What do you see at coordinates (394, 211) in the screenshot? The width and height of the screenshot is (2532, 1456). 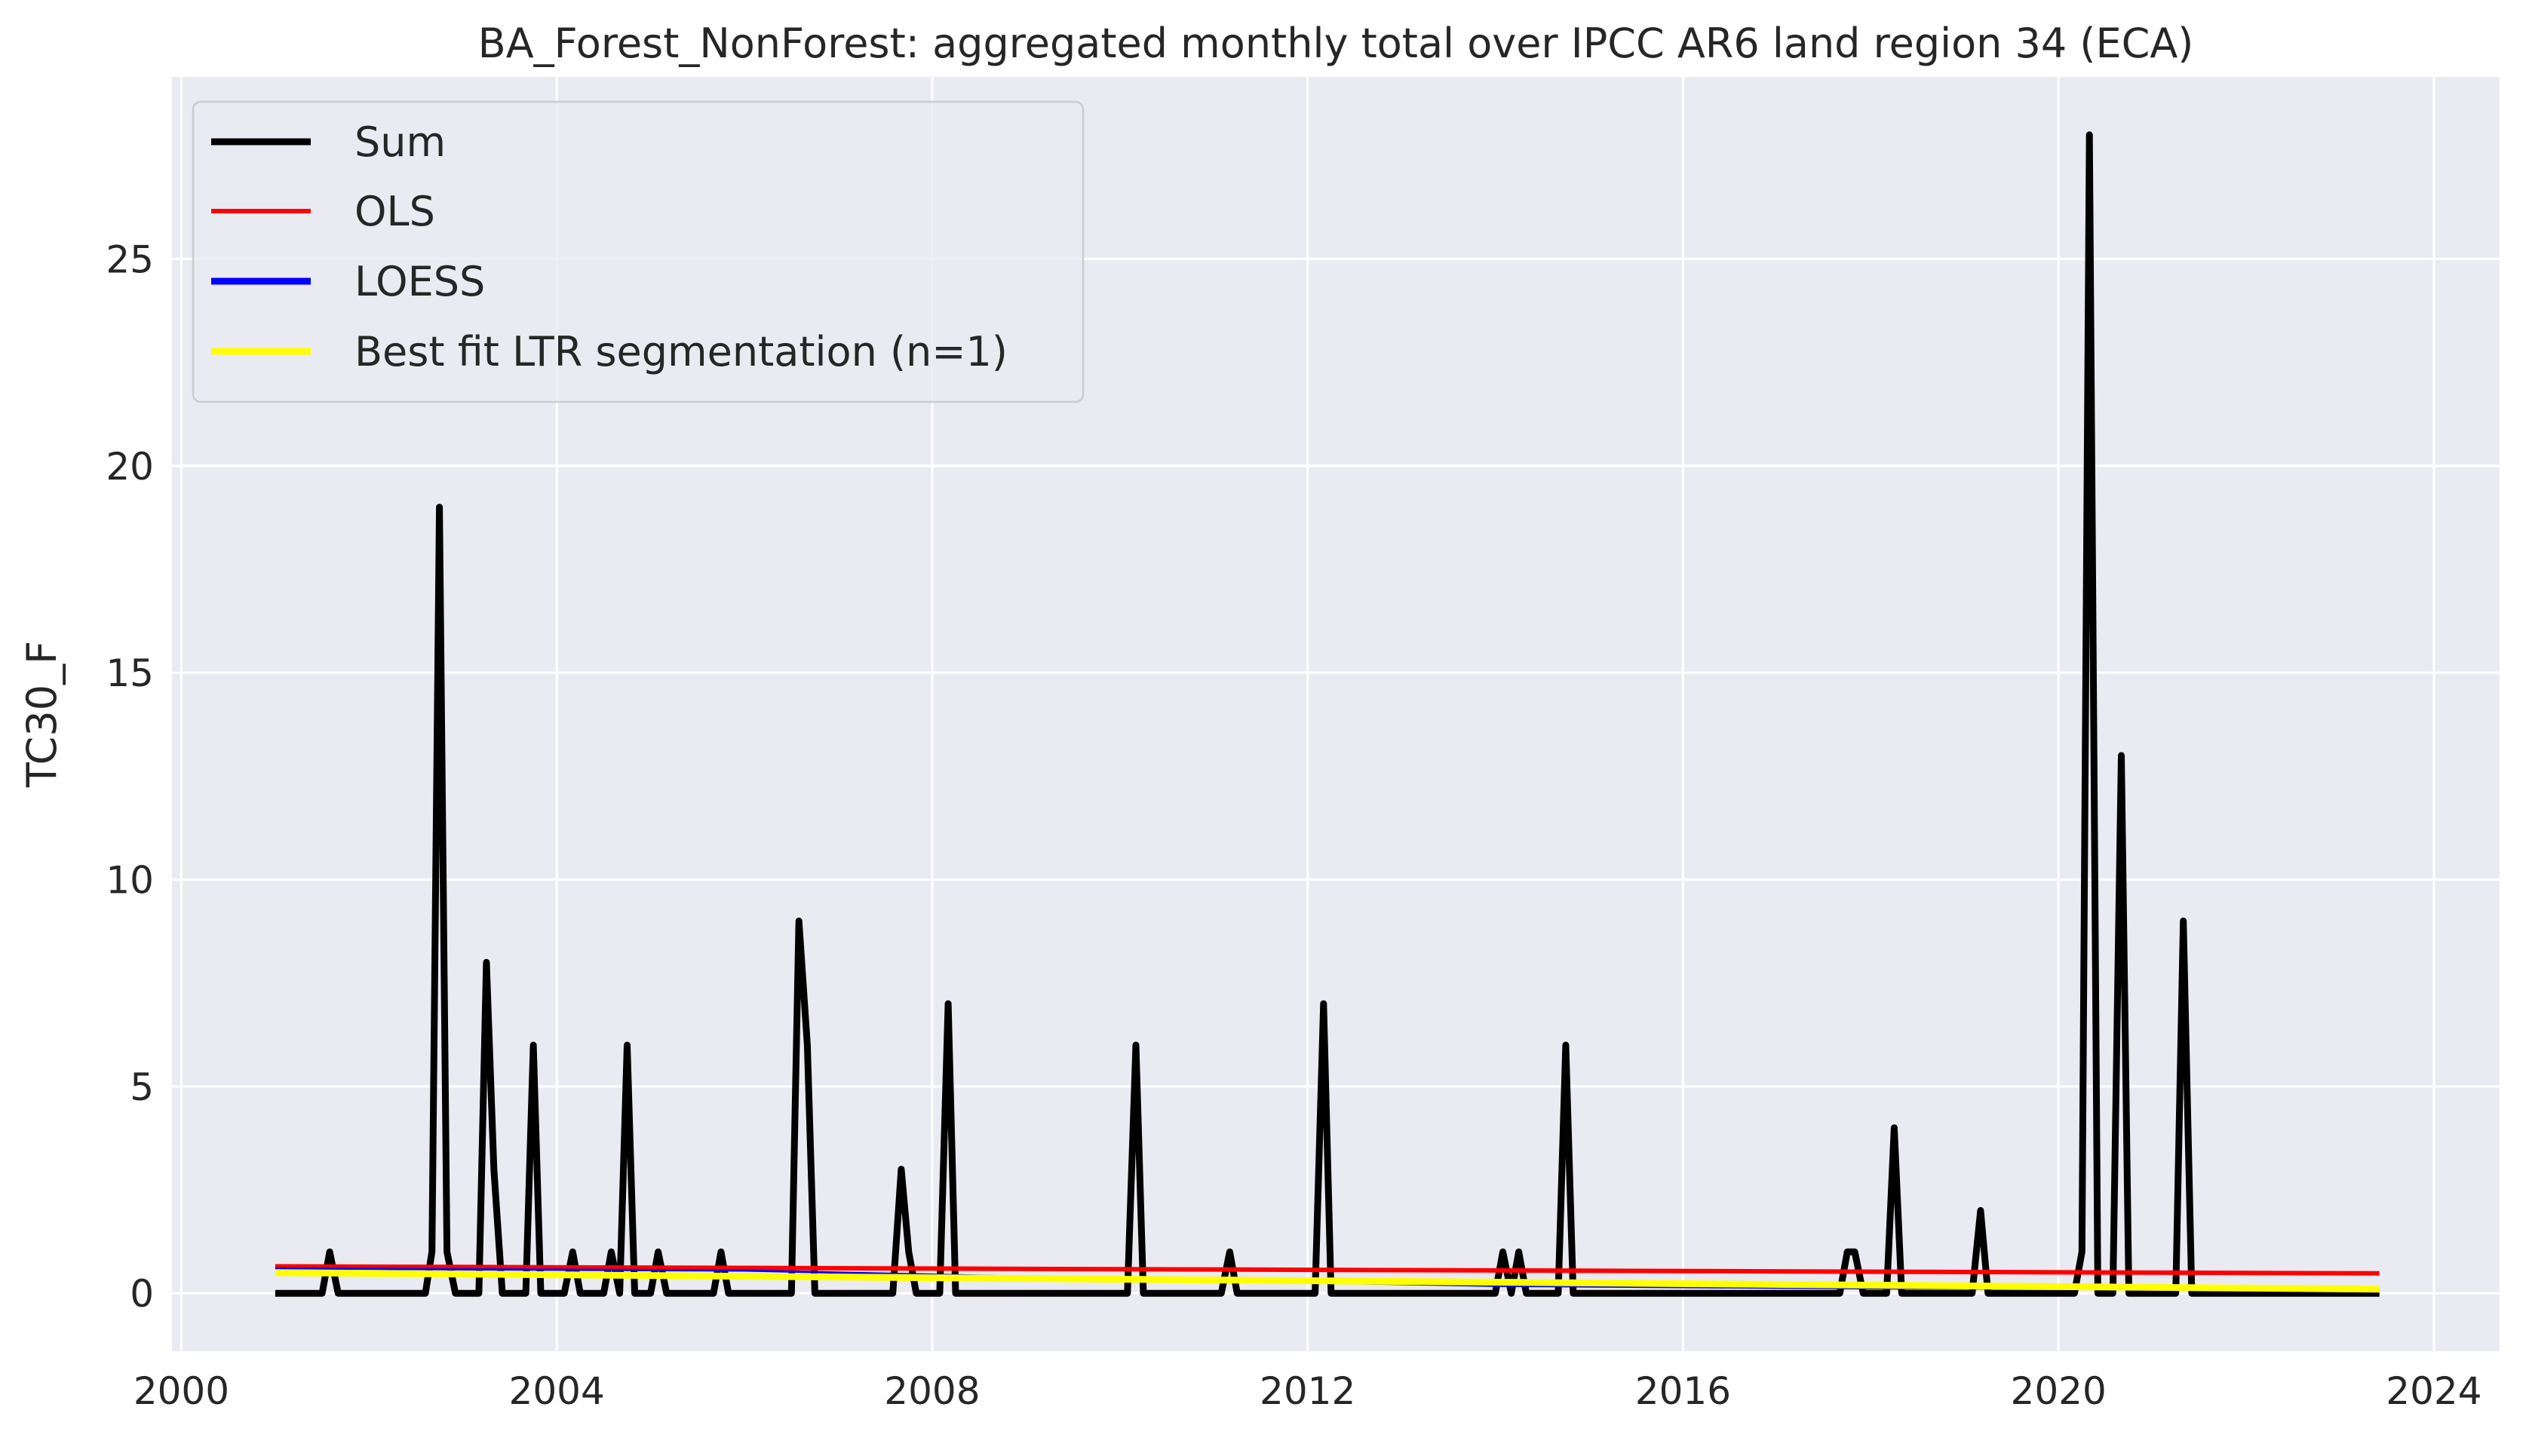 I see `legend-label: OLS` at bounding box center [394, 211].